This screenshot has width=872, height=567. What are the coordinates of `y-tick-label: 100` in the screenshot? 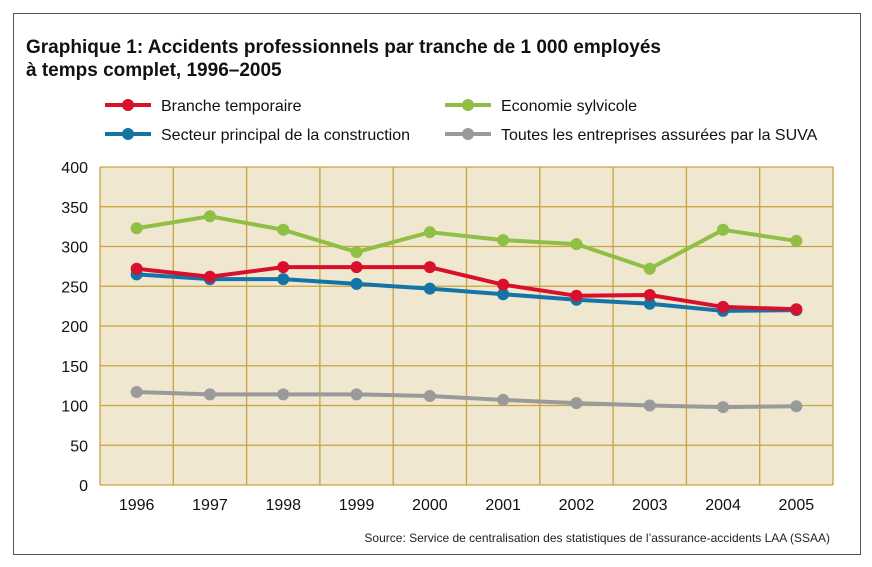 It's located at (74, 407).